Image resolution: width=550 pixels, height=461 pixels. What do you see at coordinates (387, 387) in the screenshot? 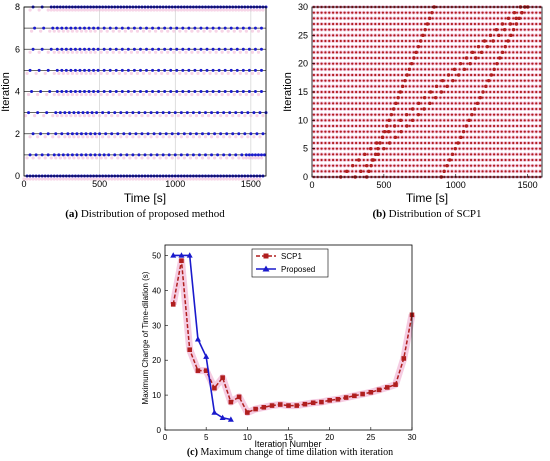
I see `panel-c-scp1-marker` at bounding box center [387, 387].